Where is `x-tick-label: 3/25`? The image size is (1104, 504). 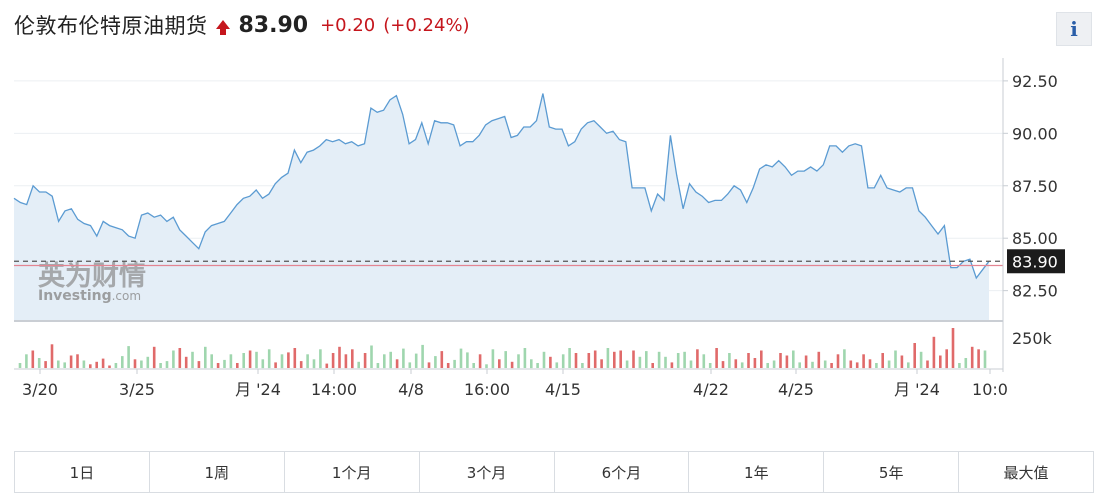 x-tick-label: 3/25 is located at coordinates (137, 389).